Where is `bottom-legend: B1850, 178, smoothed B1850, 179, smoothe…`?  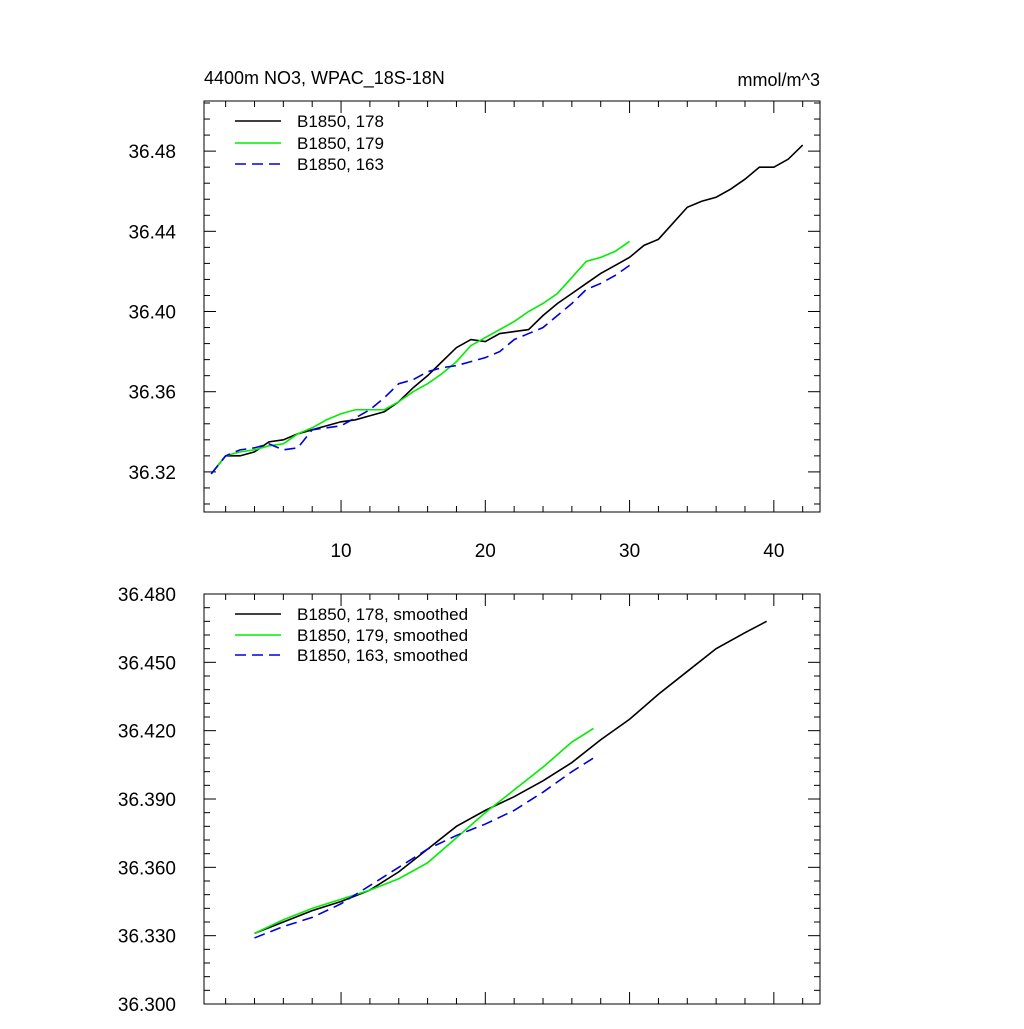
bottom-legend: B1850, 178, smoothed B1850, 179, smoothe… is located at coordinates (351, 635).